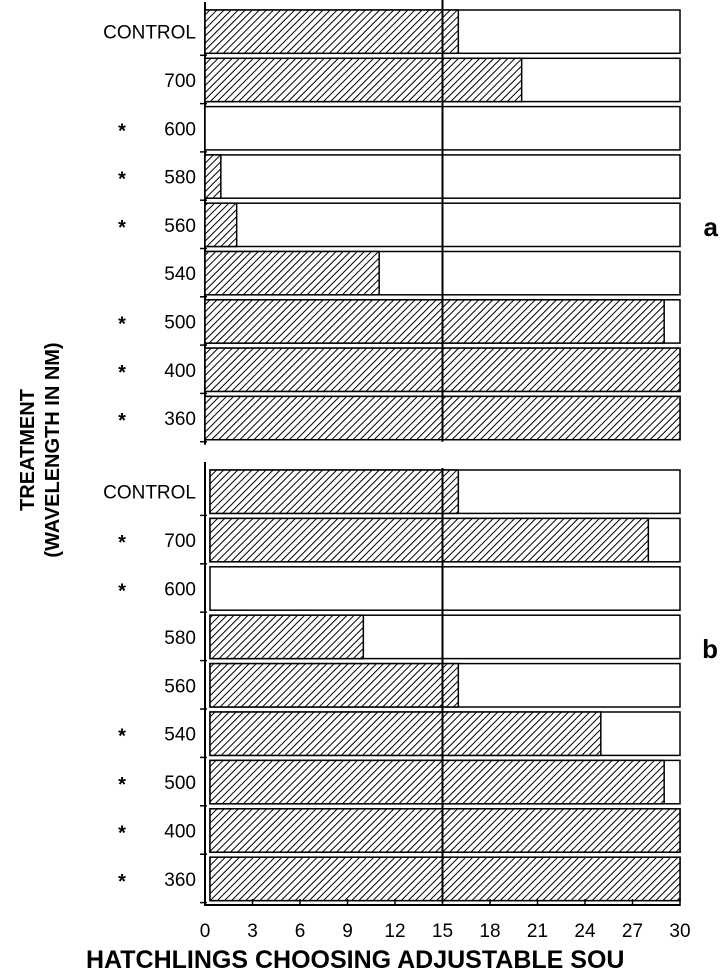  Describe the element at coordinates (394, 931) in the screenshot. I see `x-tick-label: 12` at that location.